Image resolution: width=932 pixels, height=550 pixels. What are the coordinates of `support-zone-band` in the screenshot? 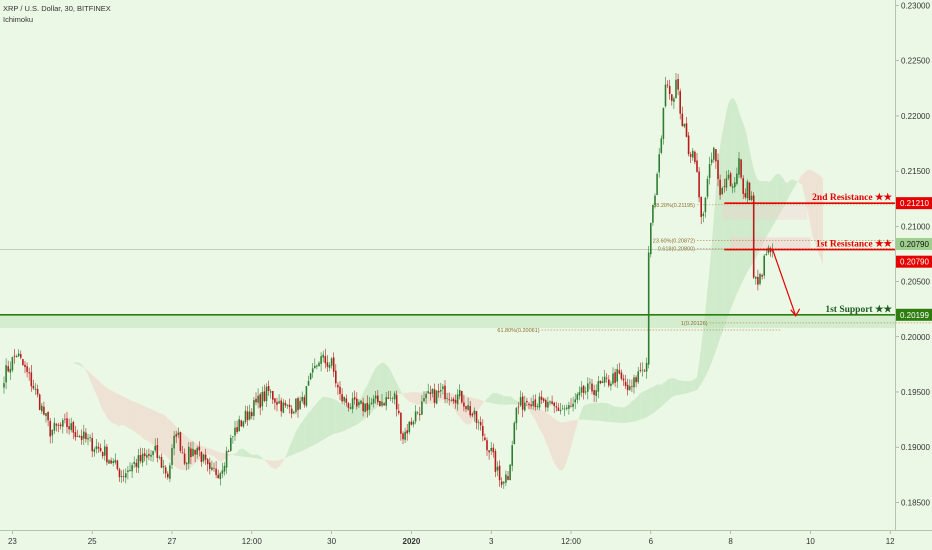 It's located at (447, 320).